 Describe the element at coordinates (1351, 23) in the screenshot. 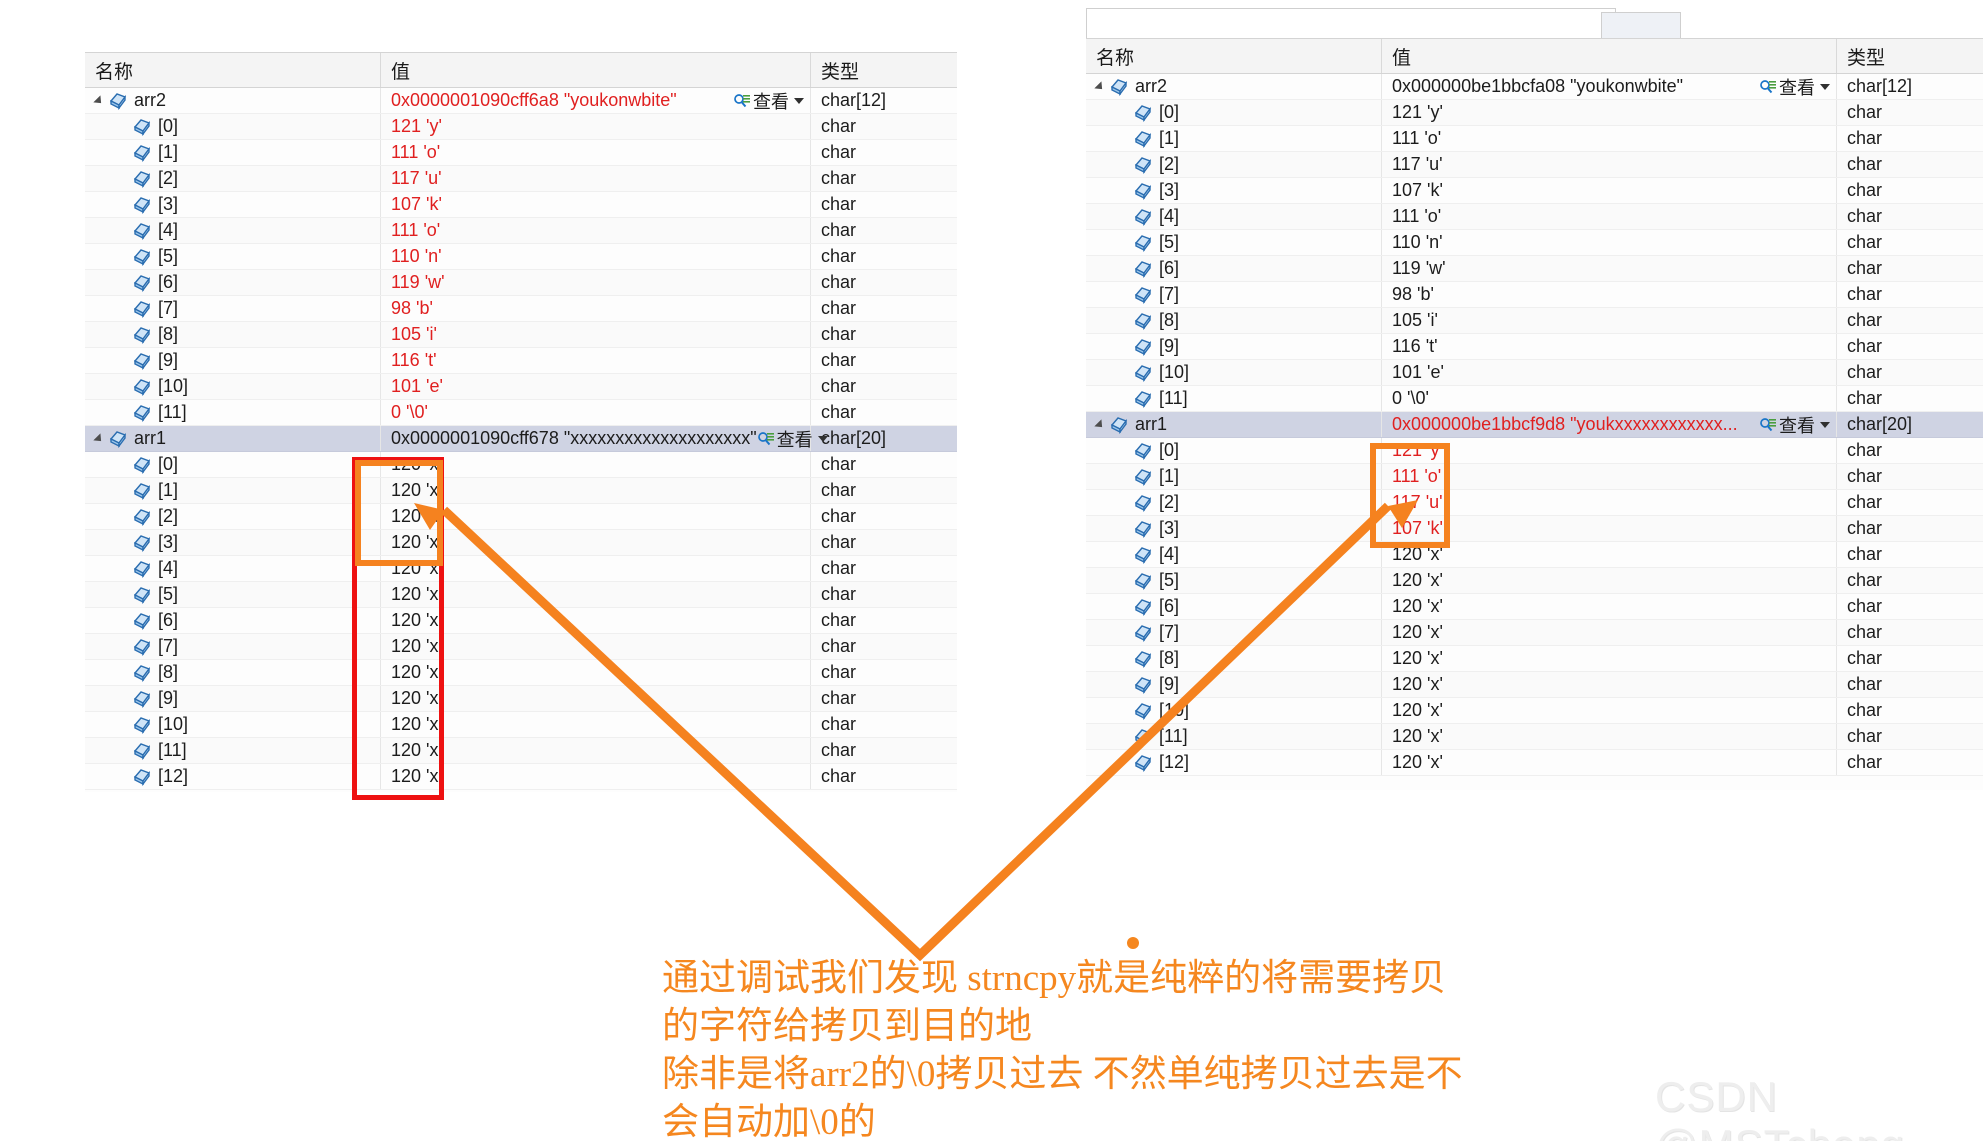

I see `tab-stub-left` at that location.